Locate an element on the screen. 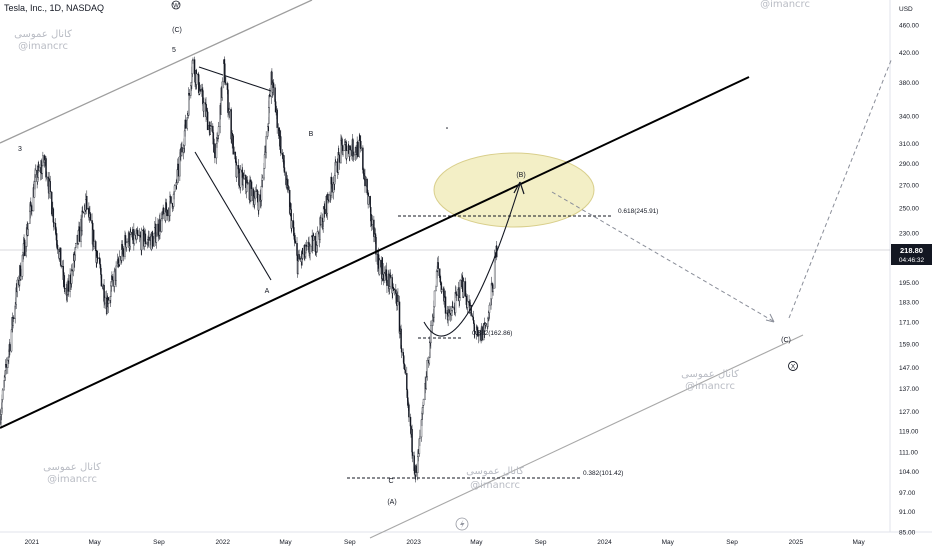 Image resolution: width=932 pixels, height=555 pixels. wave-c-paren-top-label: (C) is located at coordinates (177, 30).